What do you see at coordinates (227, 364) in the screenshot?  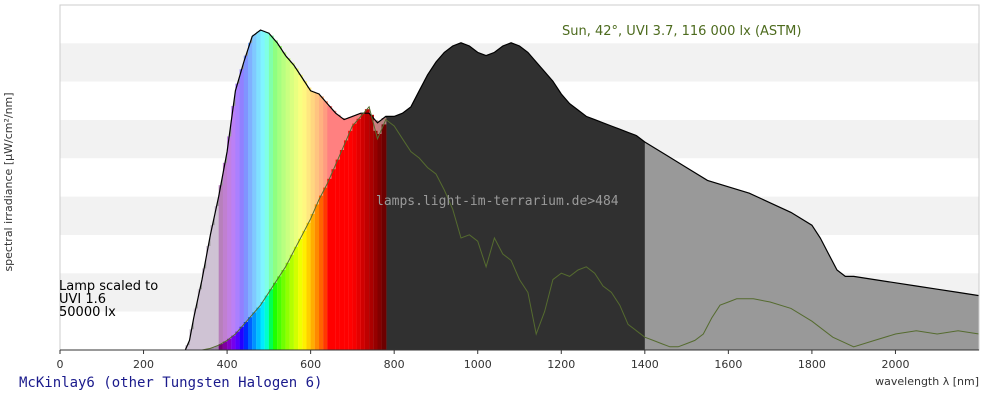 I see `x-tick-label: 400` at bounding box center [227, 364].